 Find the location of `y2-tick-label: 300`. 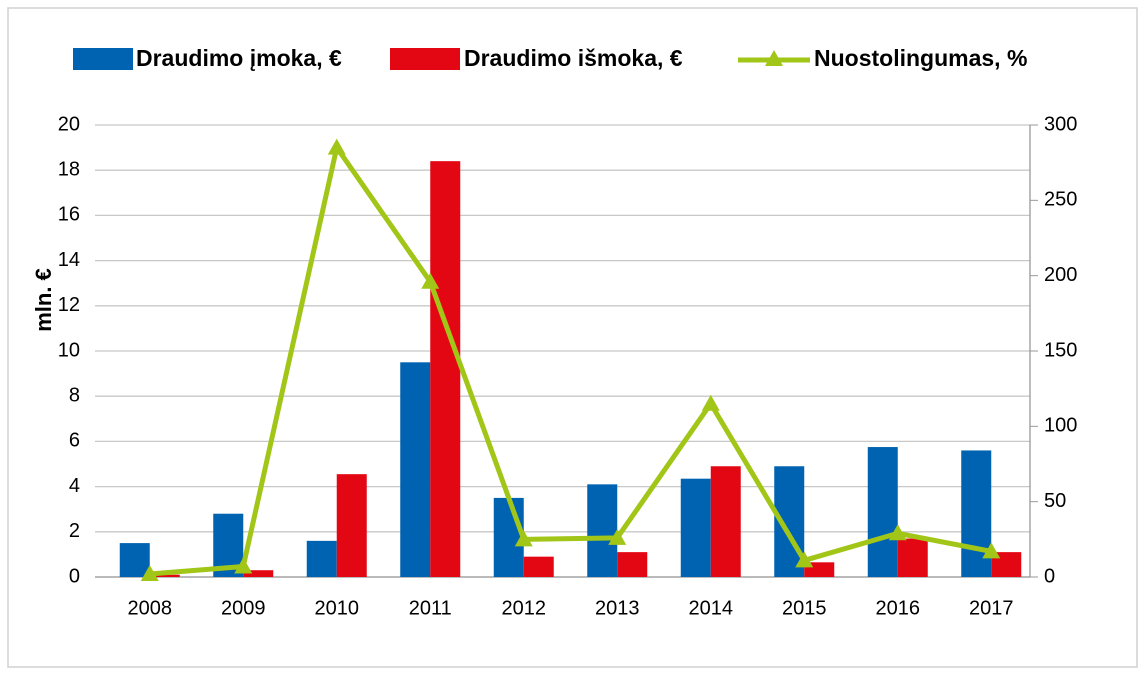

y2-tick-label: 300 is located at coordinates (1060, 124).